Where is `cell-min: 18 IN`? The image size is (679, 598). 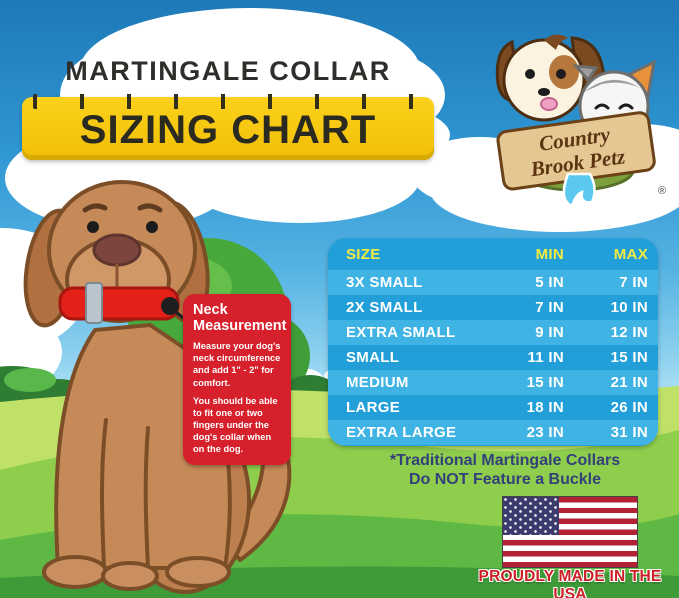
cell-min: 18 IN is located at coordinates (545, 407).